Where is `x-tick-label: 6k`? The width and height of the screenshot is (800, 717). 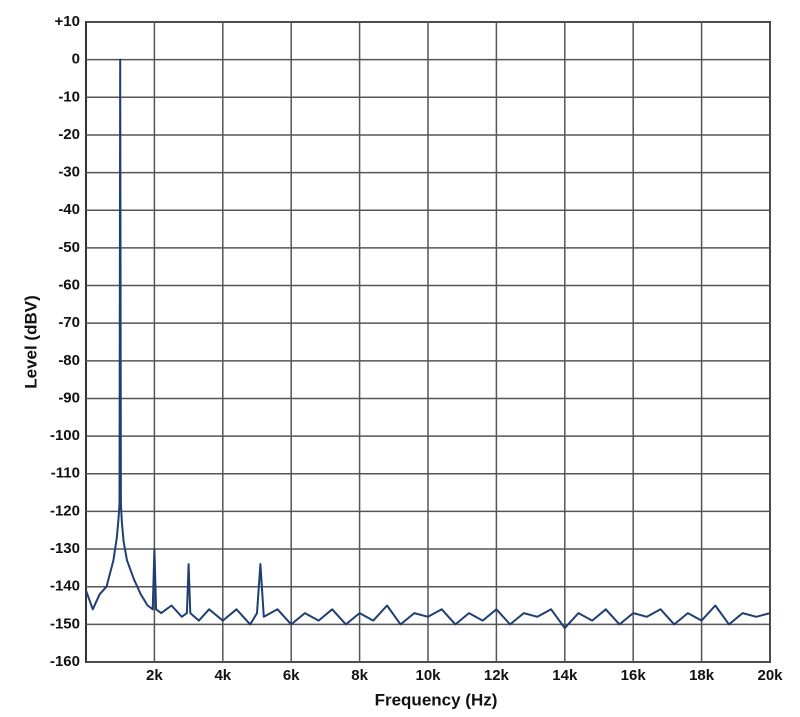
x-tick-label: 6k is located at coordinates (291, 675).